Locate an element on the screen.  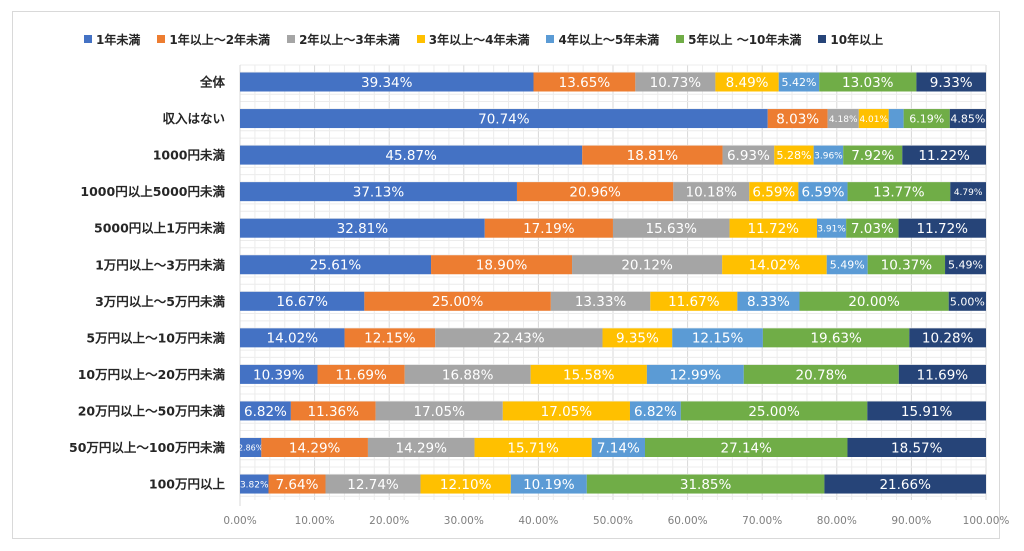
legend-item: 5年以上 ～10年未満 is located at coordinates (738, 39).